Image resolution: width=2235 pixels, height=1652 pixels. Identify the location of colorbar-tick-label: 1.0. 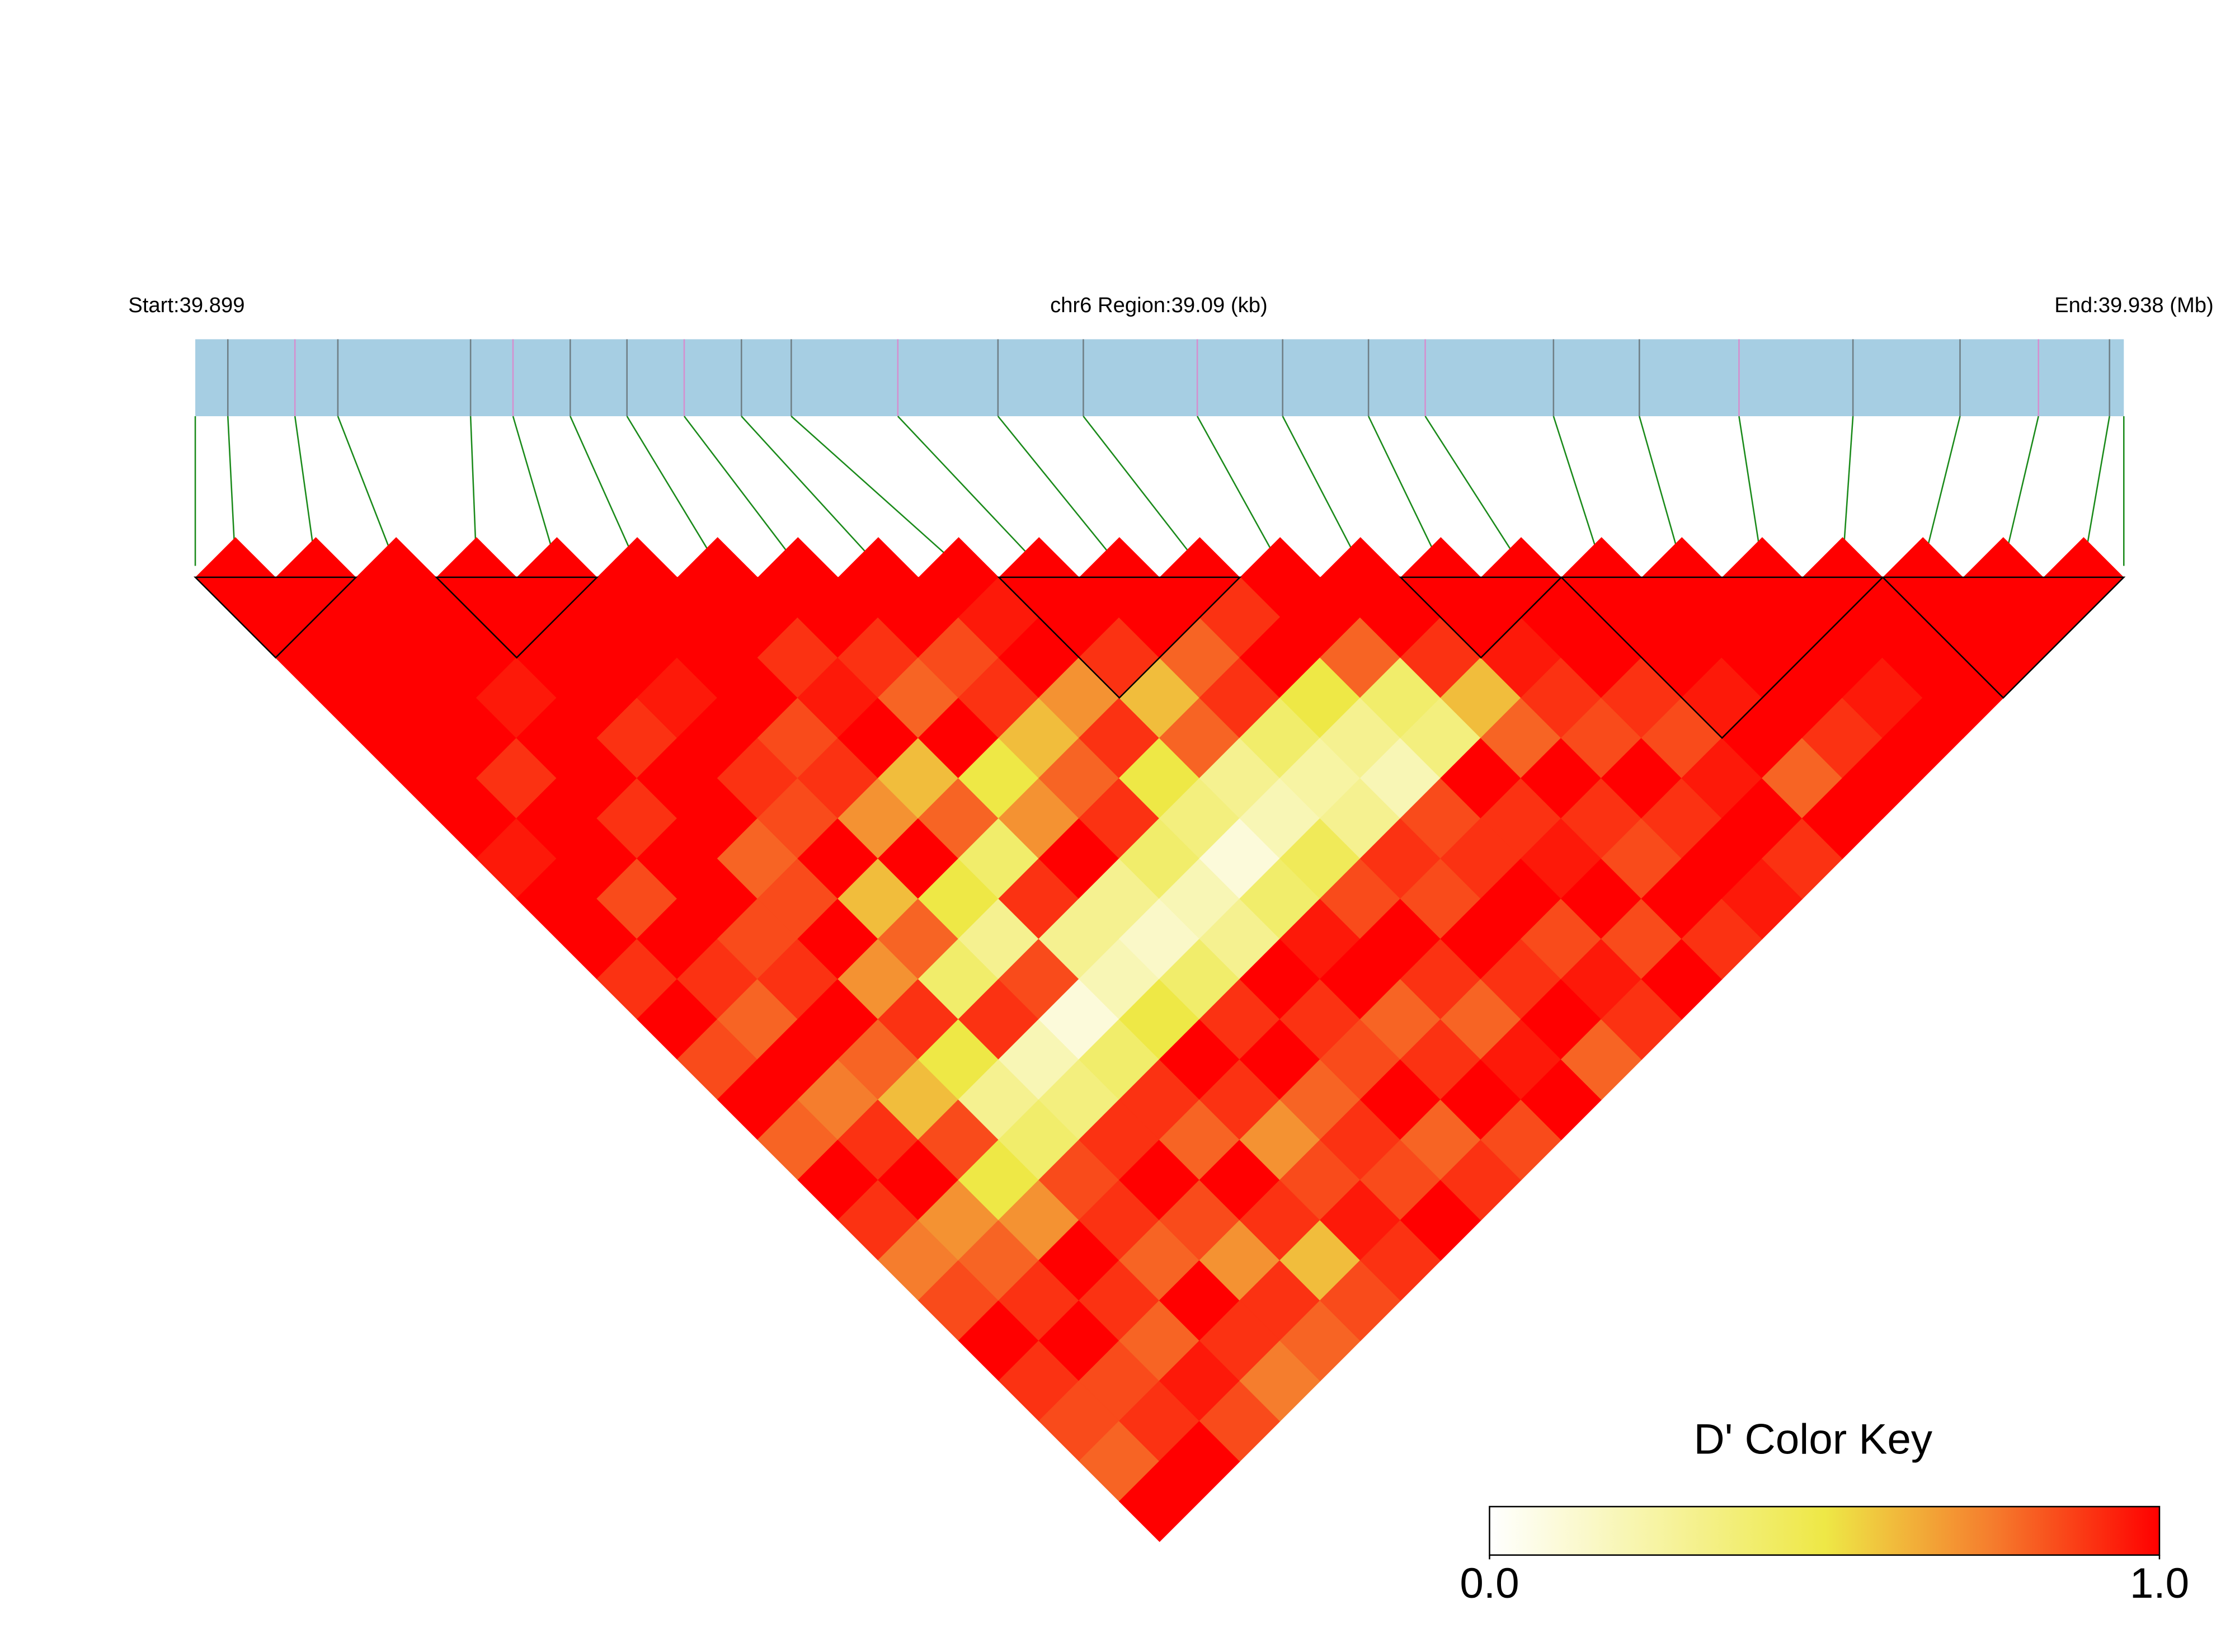
(2159, 1584).